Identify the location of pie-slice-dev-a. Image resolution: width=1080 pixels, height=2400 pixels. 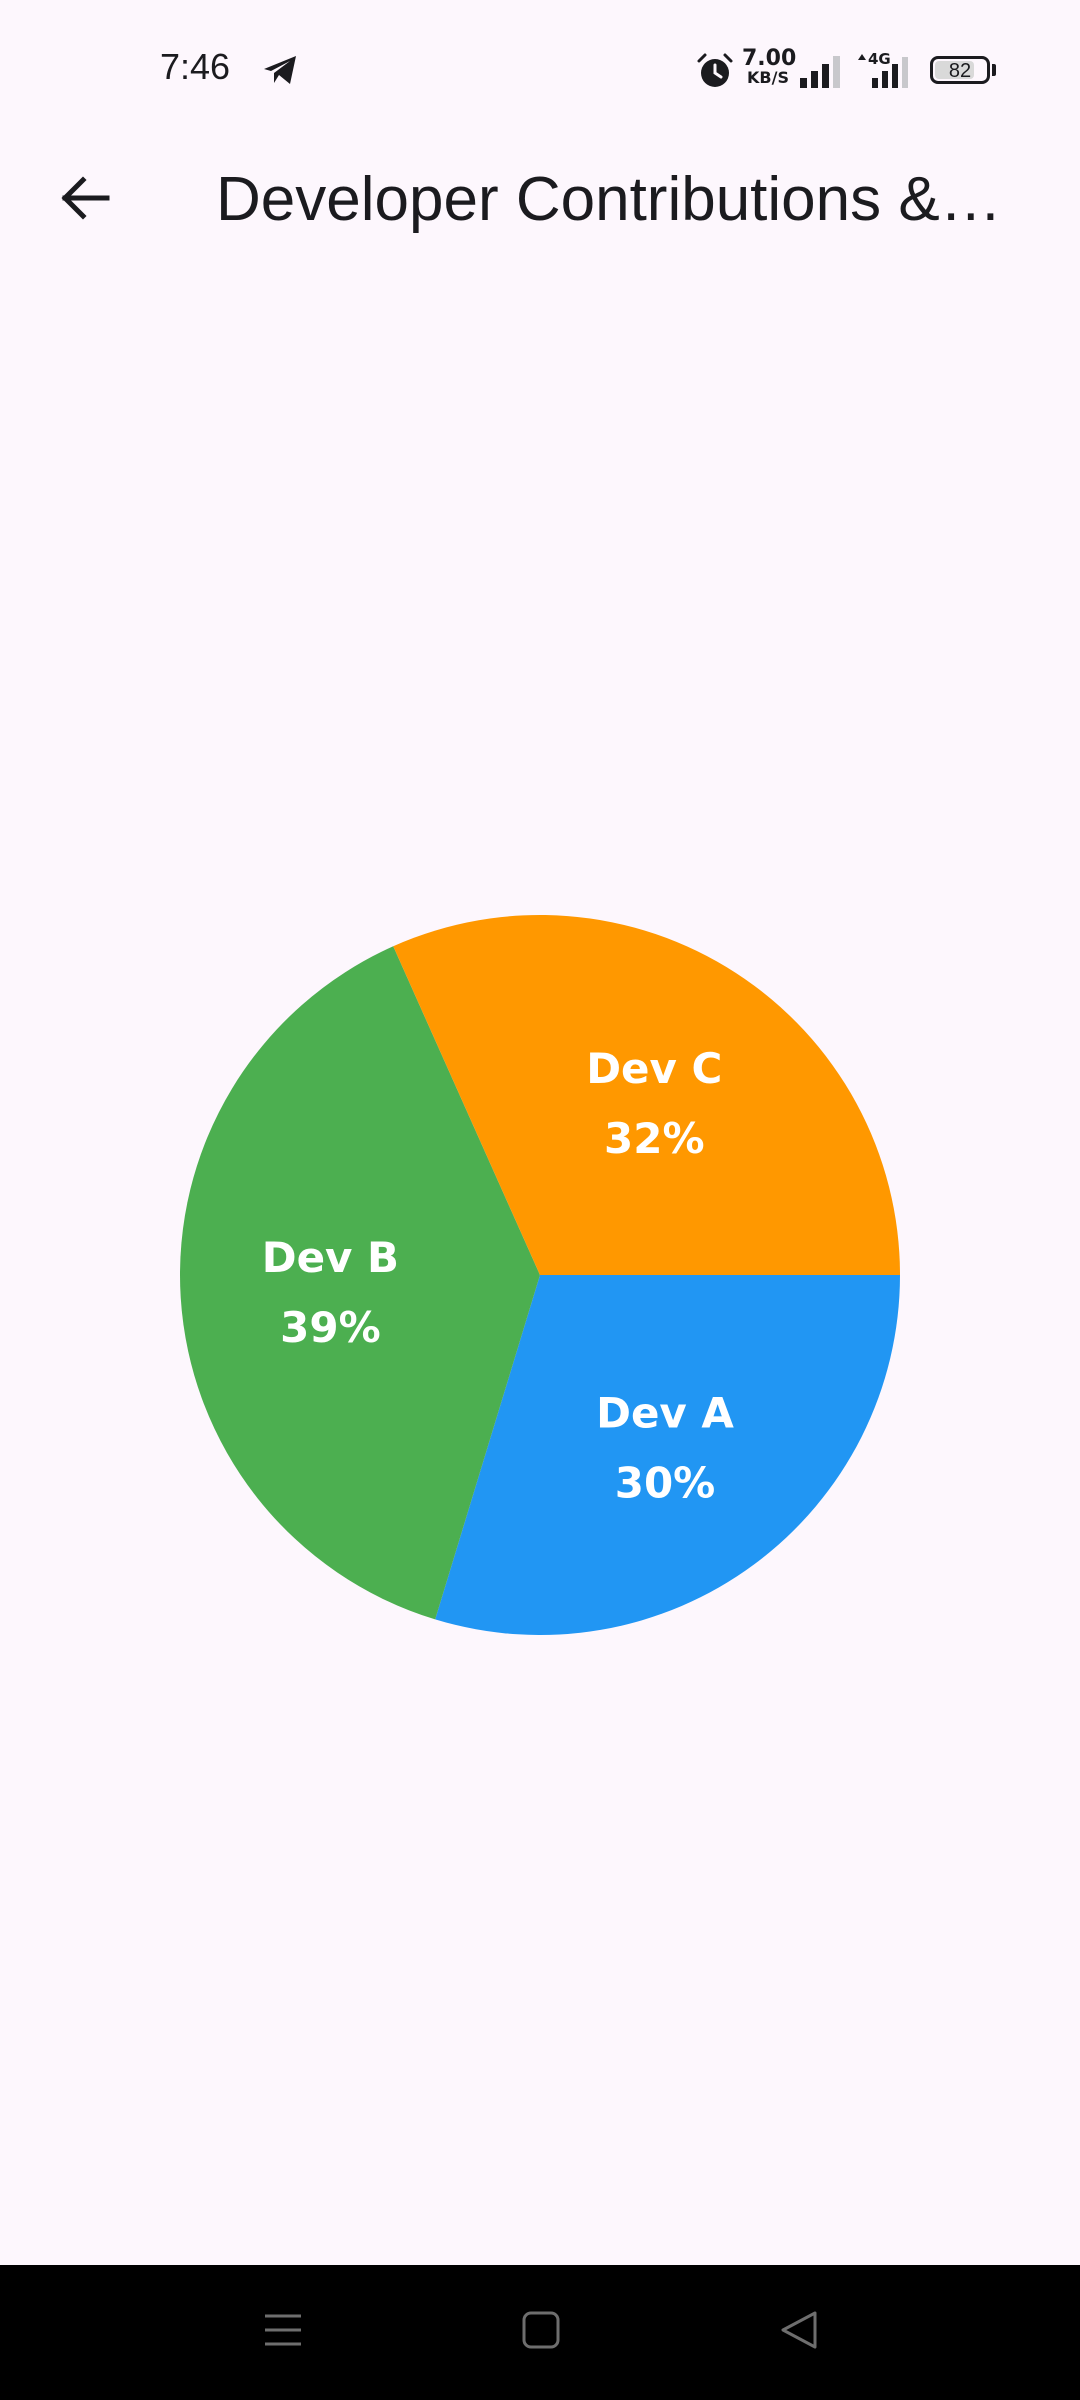
(667, 1455).